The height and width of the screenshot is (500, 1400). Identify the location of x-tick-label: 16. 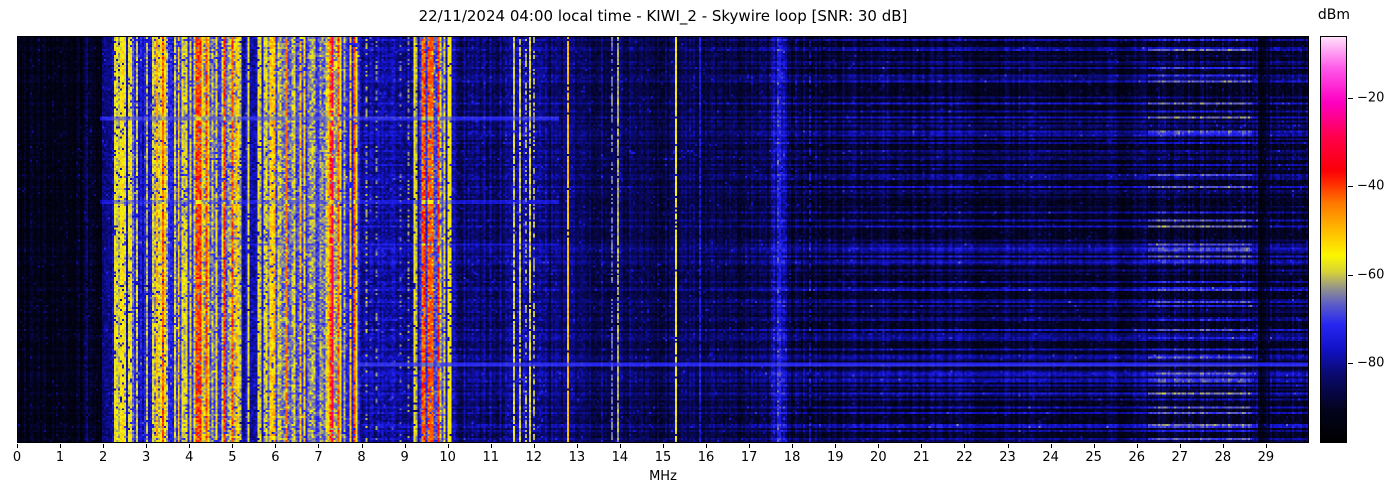
(706, 457).